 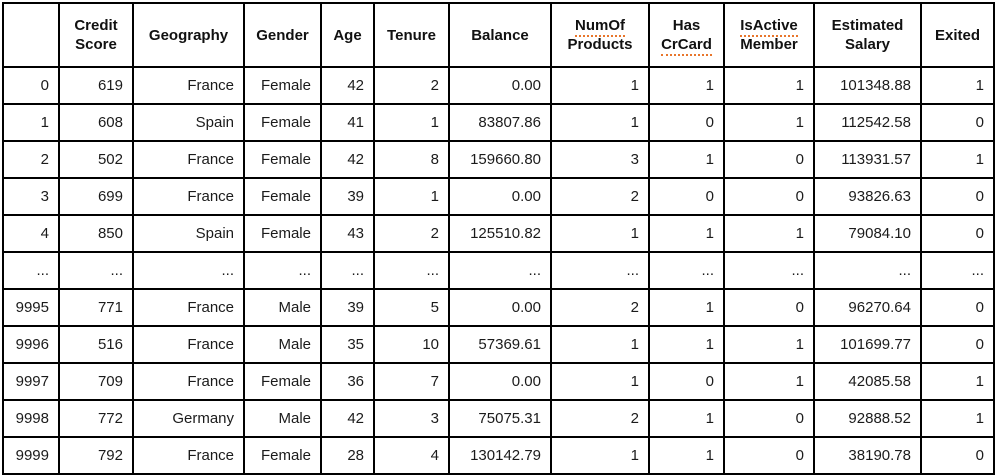 What do you see at coordinates (282, 344) in the screenshot?
I see `cell-gender: Male` at bounding box center [282, 344].